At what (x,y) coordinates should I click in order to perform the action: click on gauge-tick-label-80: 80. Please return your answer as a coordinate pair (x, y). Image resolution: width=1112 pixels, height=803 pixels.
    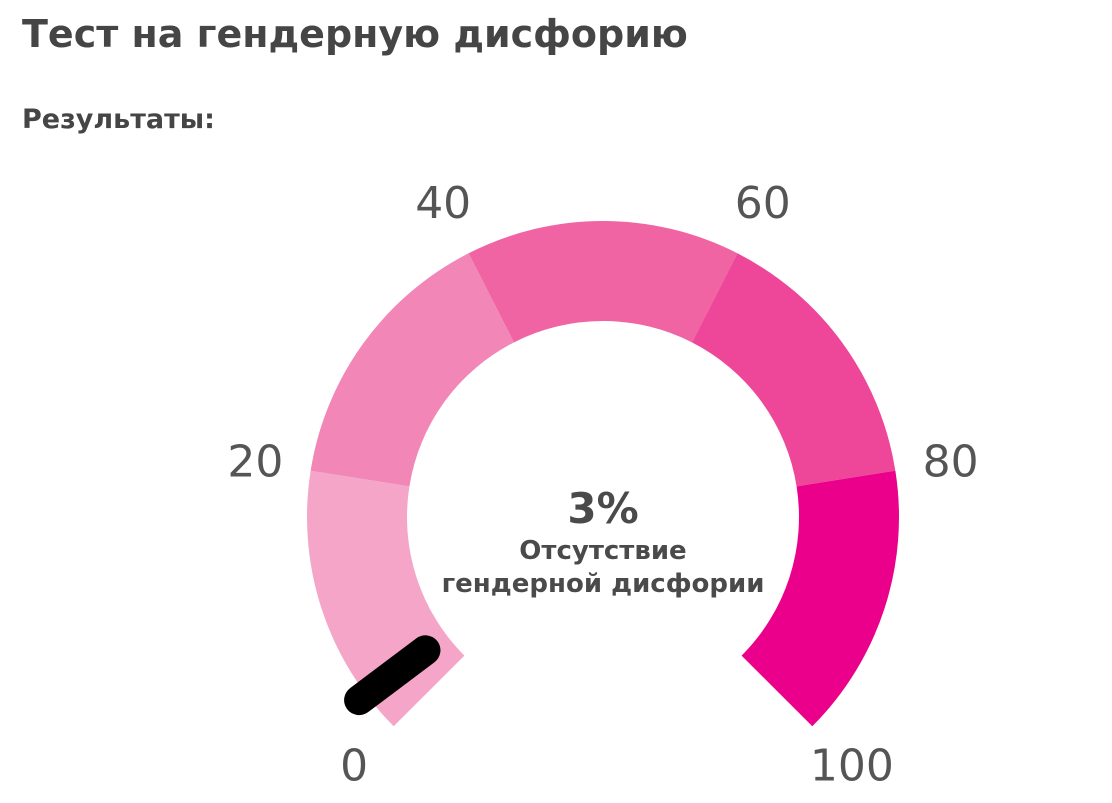
    Looking at the image, I should click on (951, 461).